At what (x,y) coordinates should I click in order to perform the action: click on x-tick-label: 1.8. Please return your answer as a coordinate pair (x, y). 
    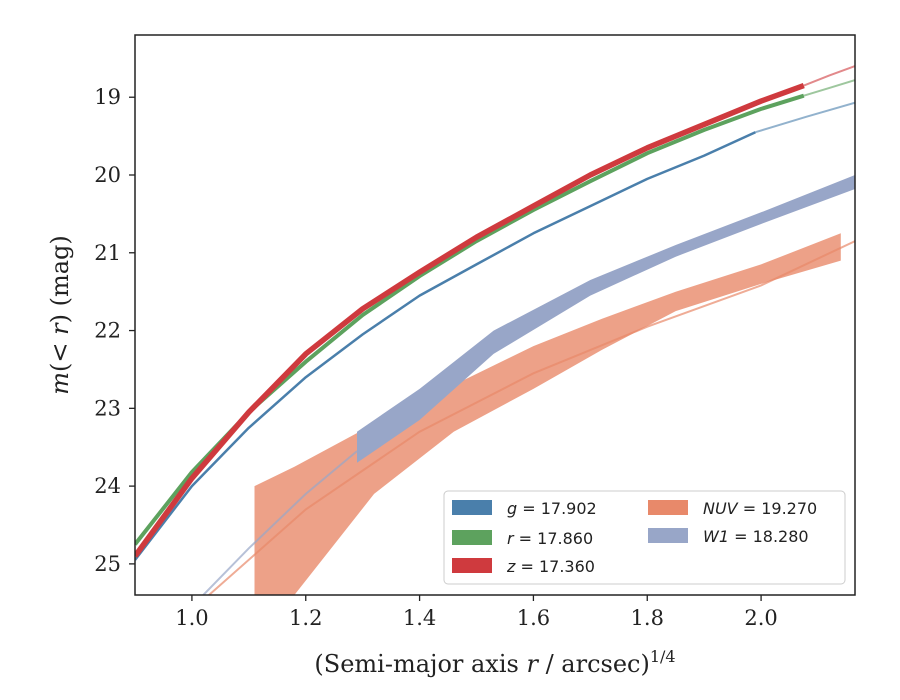
    Looking at the image, I should click on (647, 618).